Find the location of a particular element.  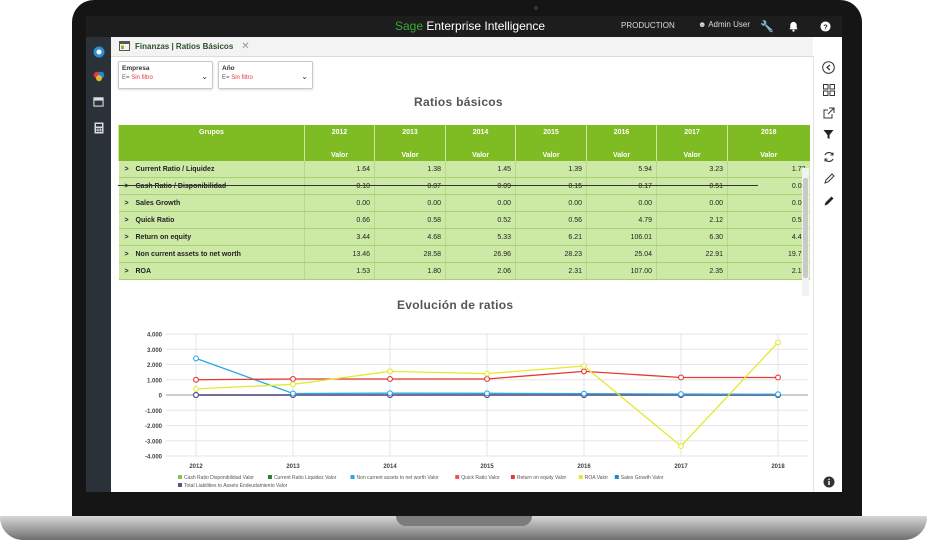

refresh-icon is located at coordinates (828, 156).